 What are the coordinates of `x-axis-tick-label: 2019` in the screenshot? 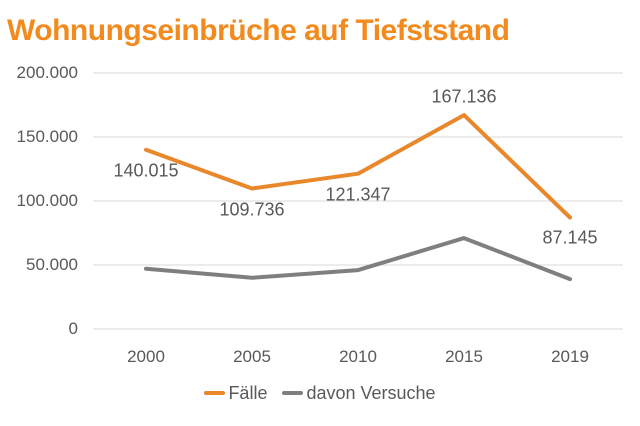 It's located at (570, 356).